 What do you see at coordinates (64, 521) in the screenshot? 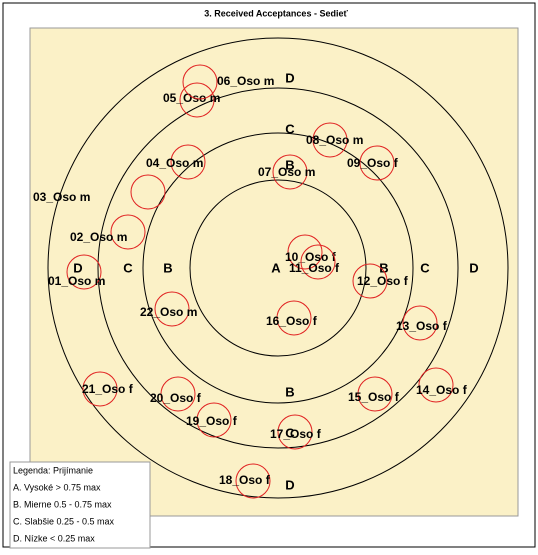
I see `legend-item: C. Slabšie 0.25 - 0.5 max` at bounding box center [64, 521].